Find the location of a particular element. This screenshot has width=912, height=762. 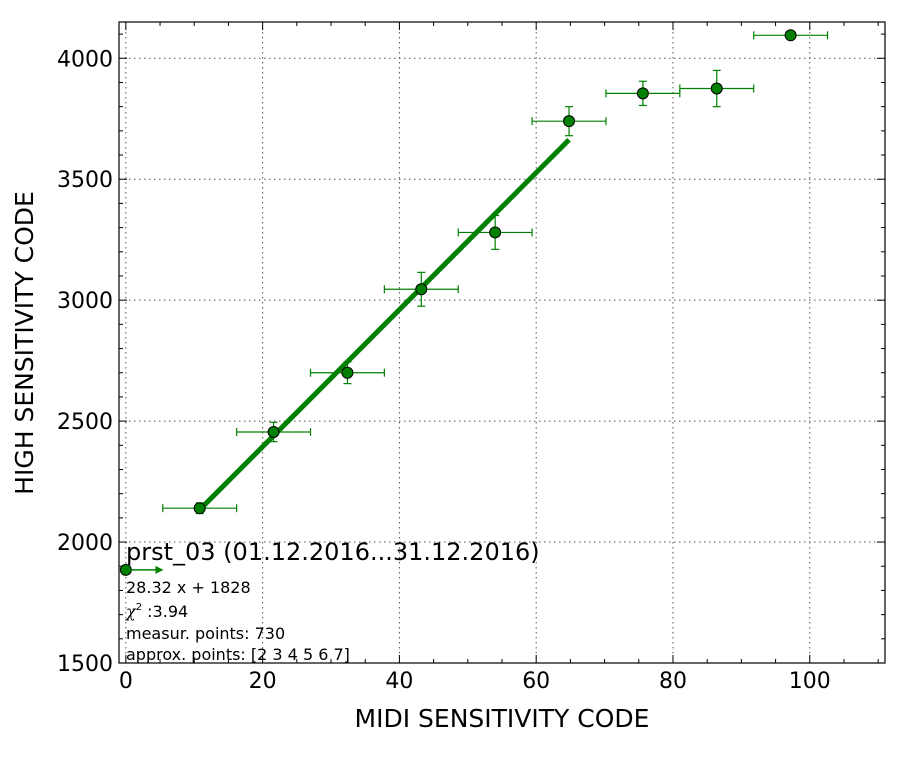

y-tick-label: 2000 is located at coordinates (85, 543).